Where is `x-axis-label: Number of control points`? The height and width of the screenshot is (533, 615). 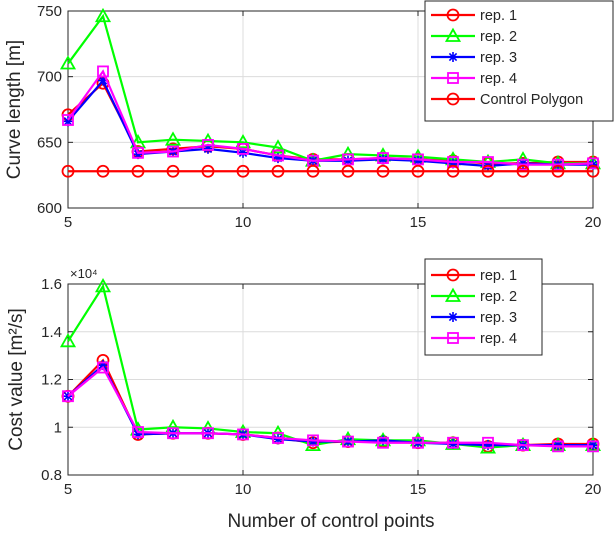
x-axis-label: Number of control points is located at coordinates (331, 521).